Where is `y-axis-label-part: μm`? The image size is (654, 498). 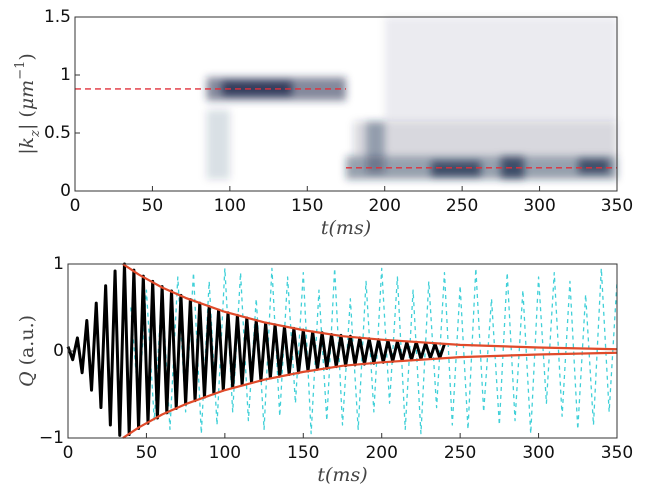
y-axis-label-part: μm is located at coordinates (27, 95).